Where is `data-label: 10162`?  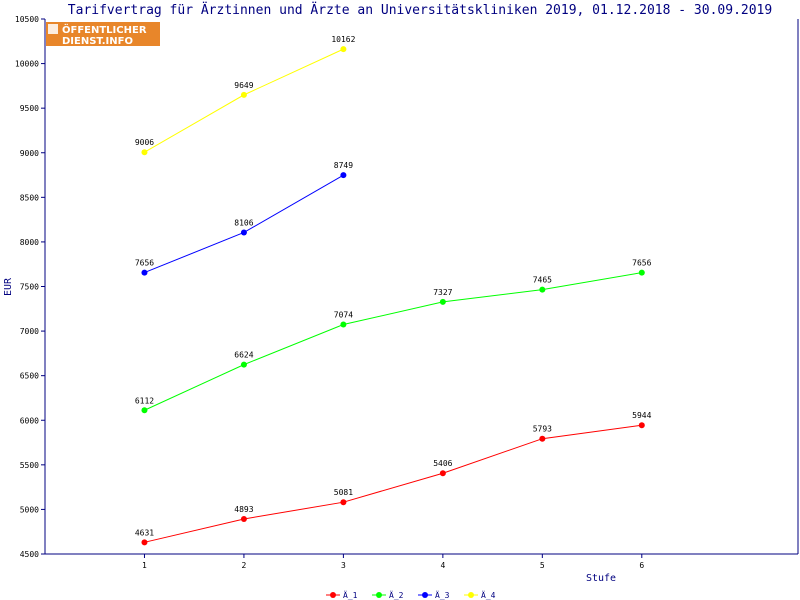
data-label: 10162 is located at coordinates (343, 39).